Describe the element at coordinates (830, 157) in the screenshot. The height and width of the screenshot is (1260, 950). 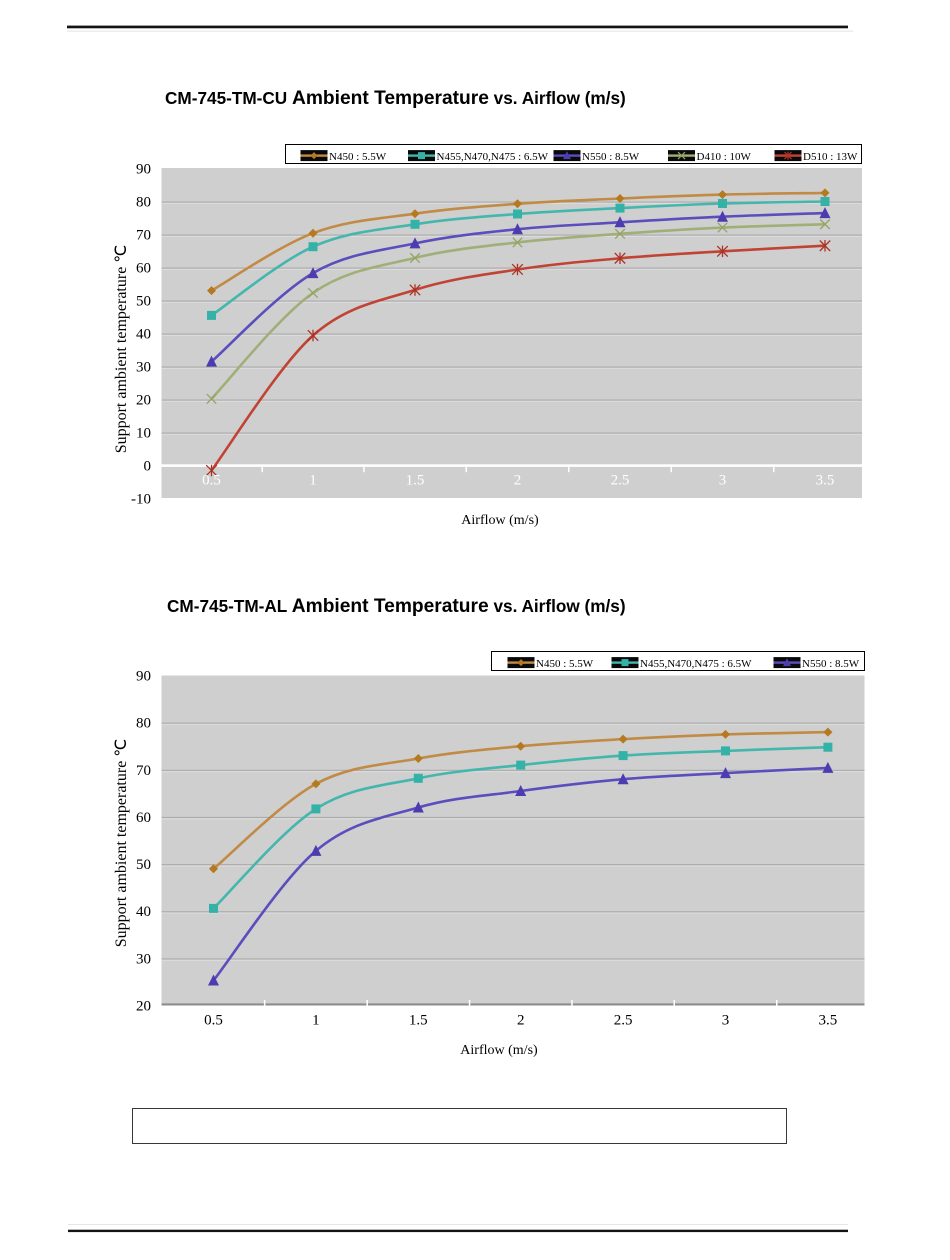
I see `svg-text: D510 : 13W` at that location.